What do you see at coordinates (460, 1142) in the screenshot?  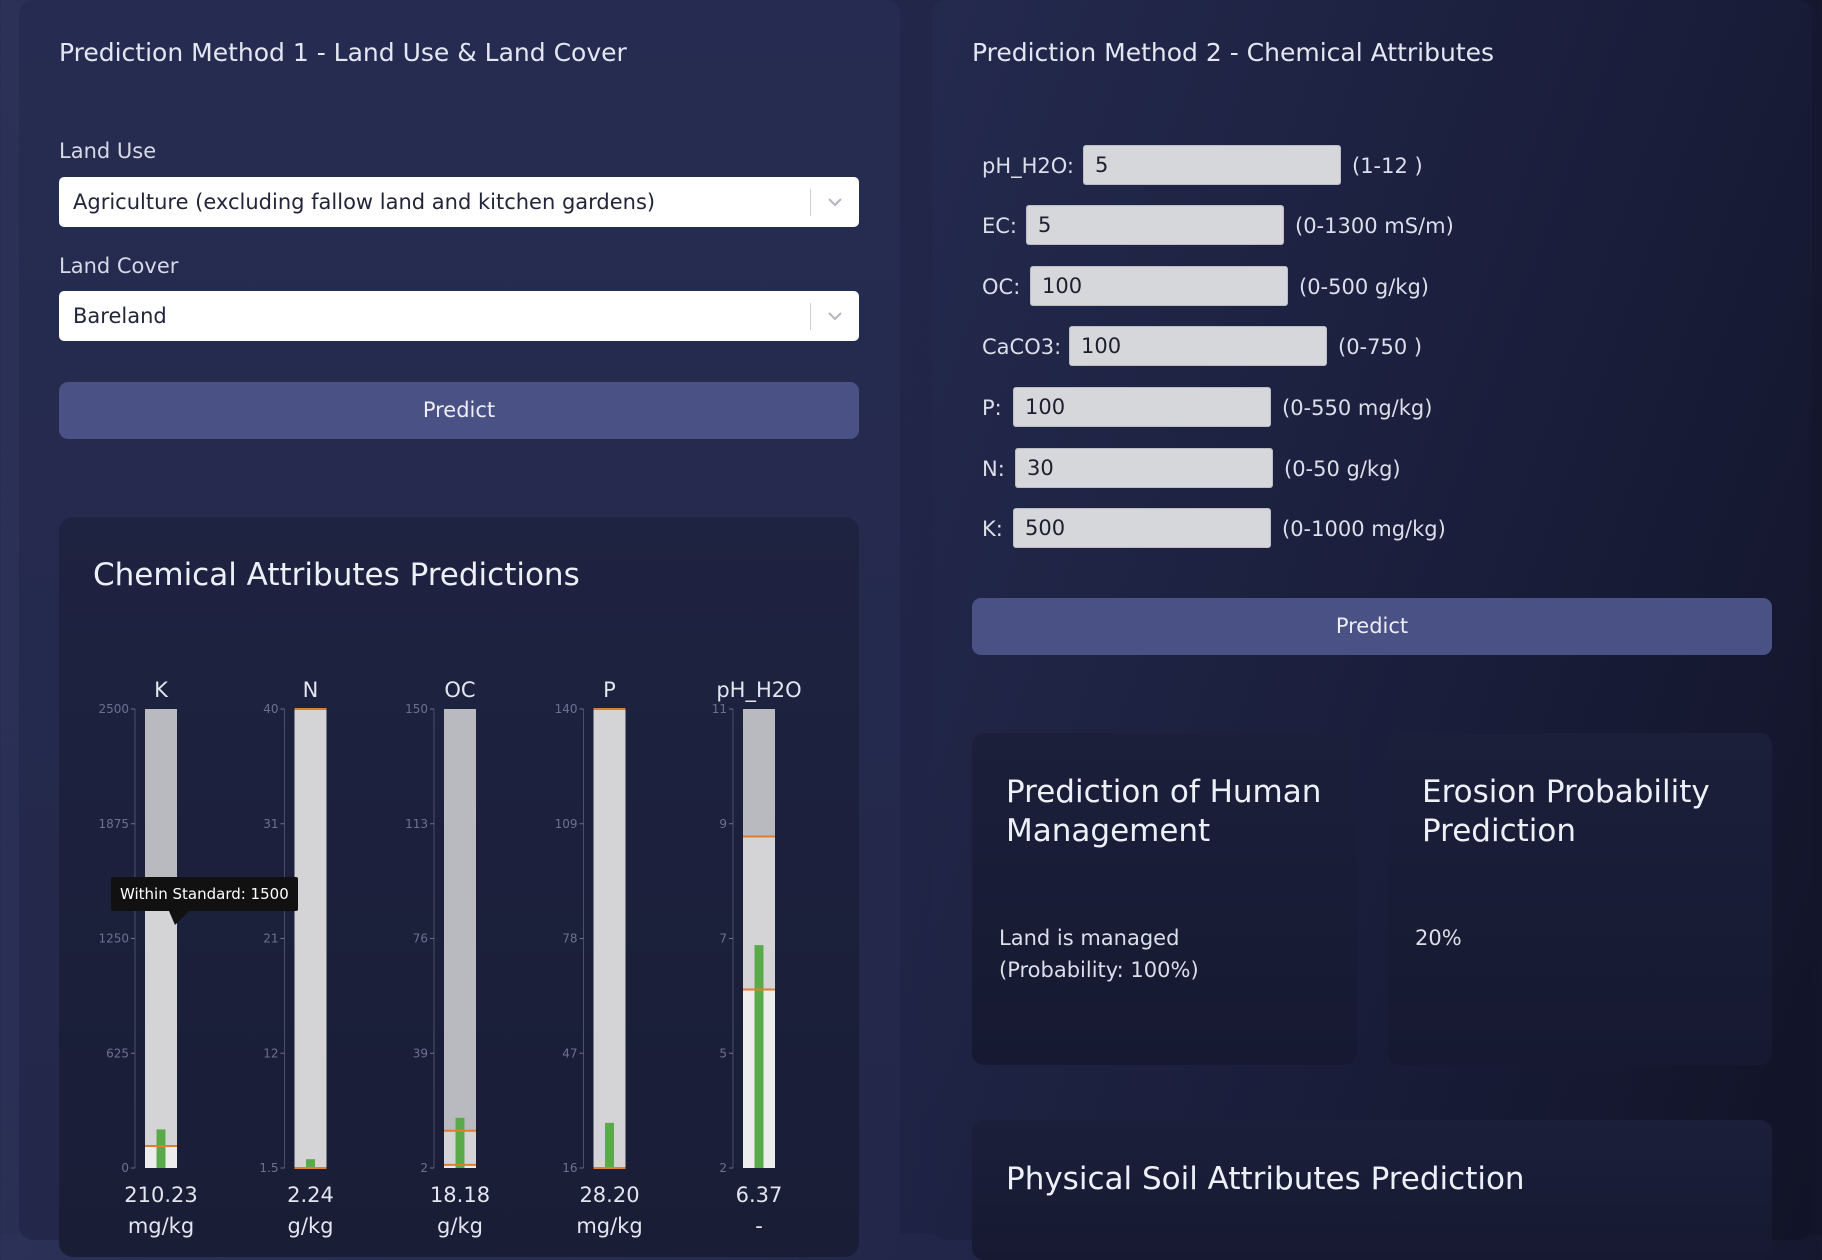 I see `oc-value-bar` at bounding box center [460, 1142].